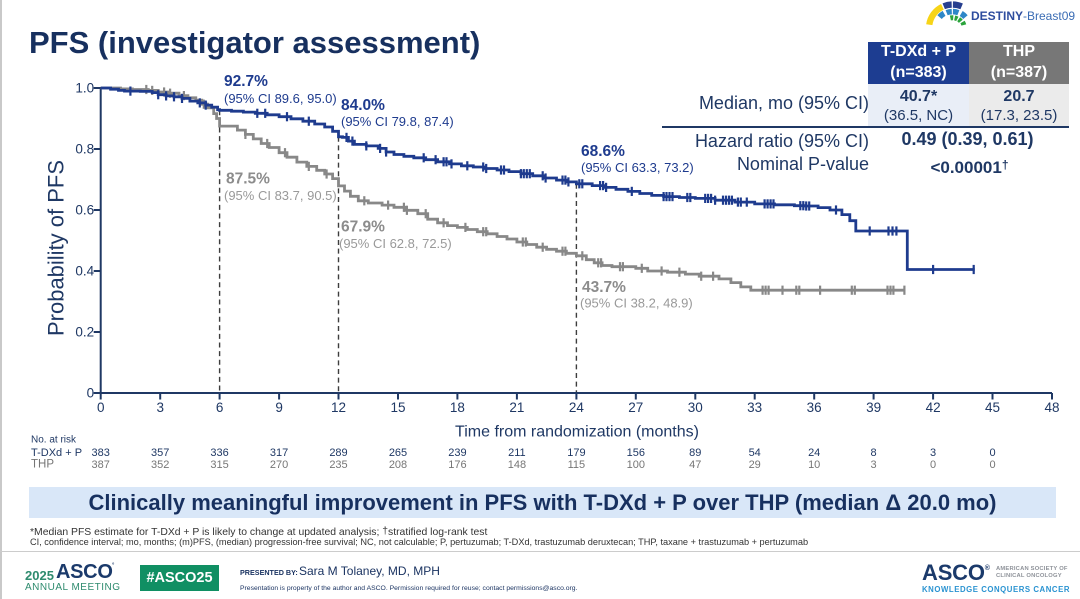  I want to click on svg-text:Time from randomization (month: Time from randomization (months), so click(577, 432).